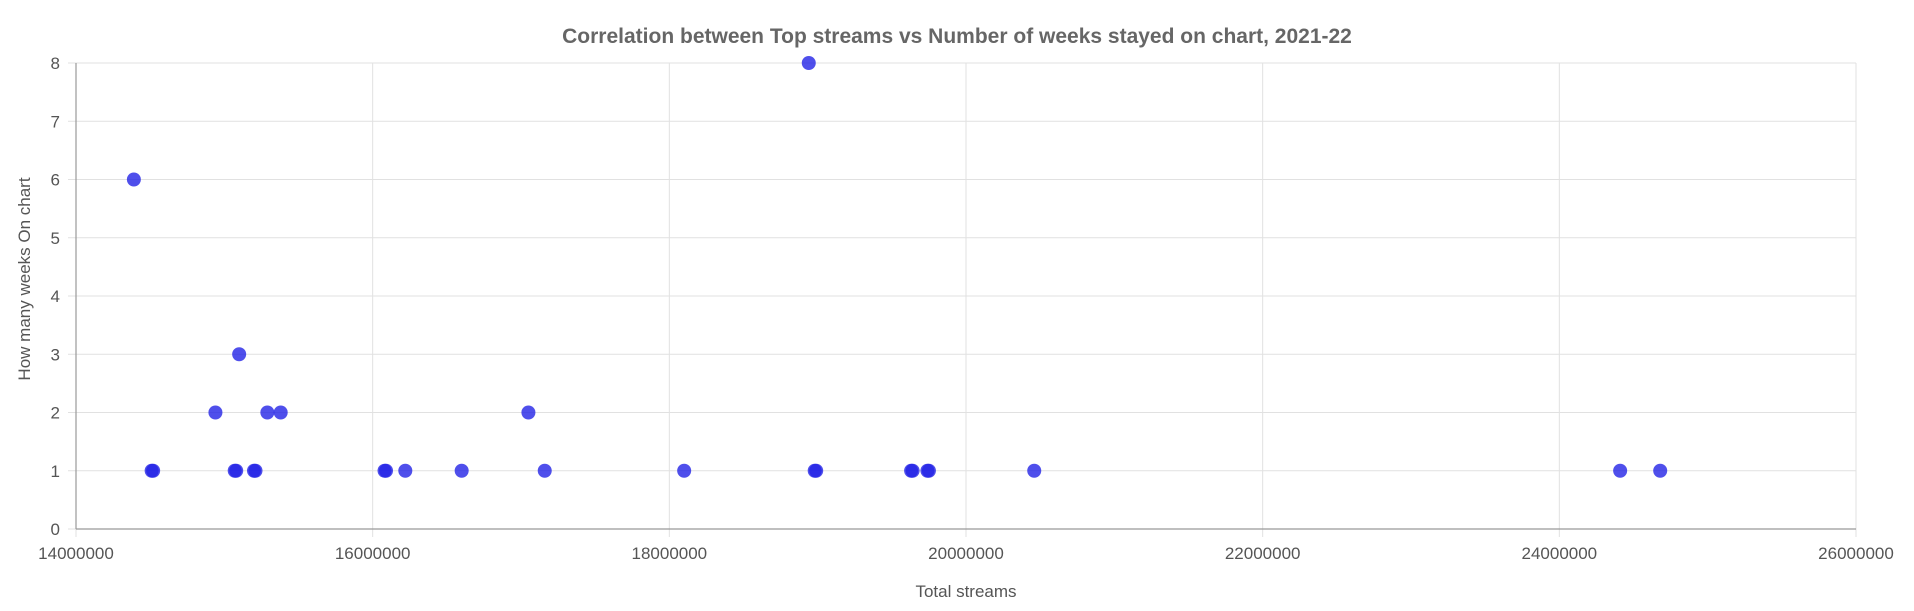  I want to click on x-tick-label: 22000000, so click(1263, 553).